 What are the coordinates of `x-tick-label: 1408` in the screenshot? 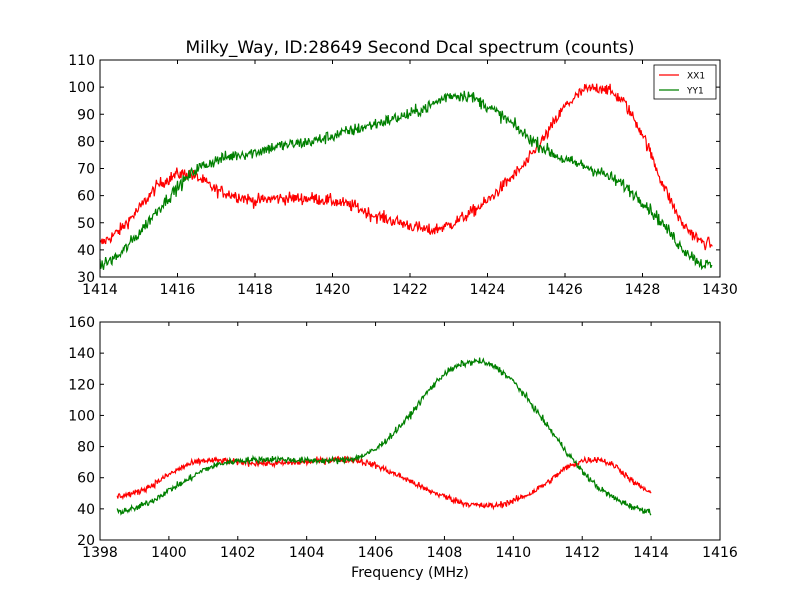 It's located at (445, 553).